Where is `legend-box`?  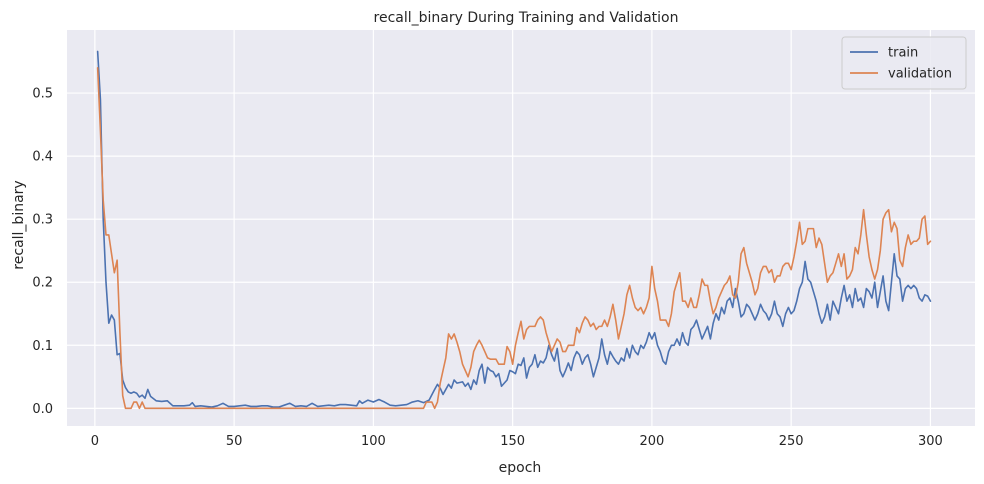 legend-box is located at coordinates (904, 63).